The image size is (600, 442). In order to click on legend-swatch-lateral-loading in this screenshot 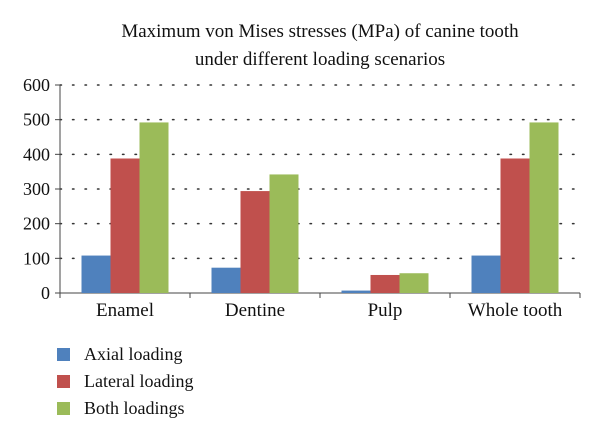, I will do `click(63, 381)`.